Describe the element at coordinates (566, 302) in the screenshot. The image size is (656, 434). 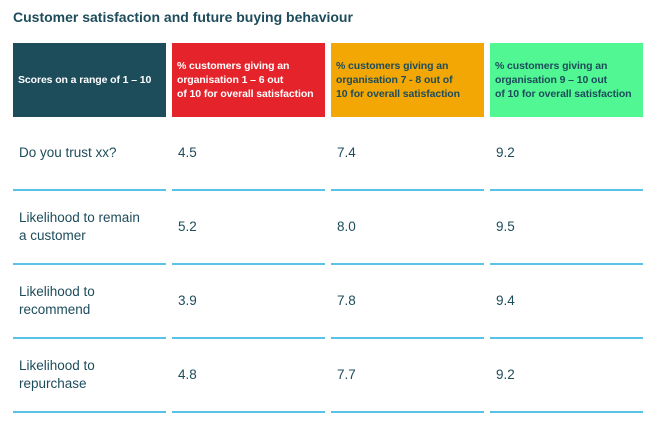
I see `value-cell: 9.4` at that location.